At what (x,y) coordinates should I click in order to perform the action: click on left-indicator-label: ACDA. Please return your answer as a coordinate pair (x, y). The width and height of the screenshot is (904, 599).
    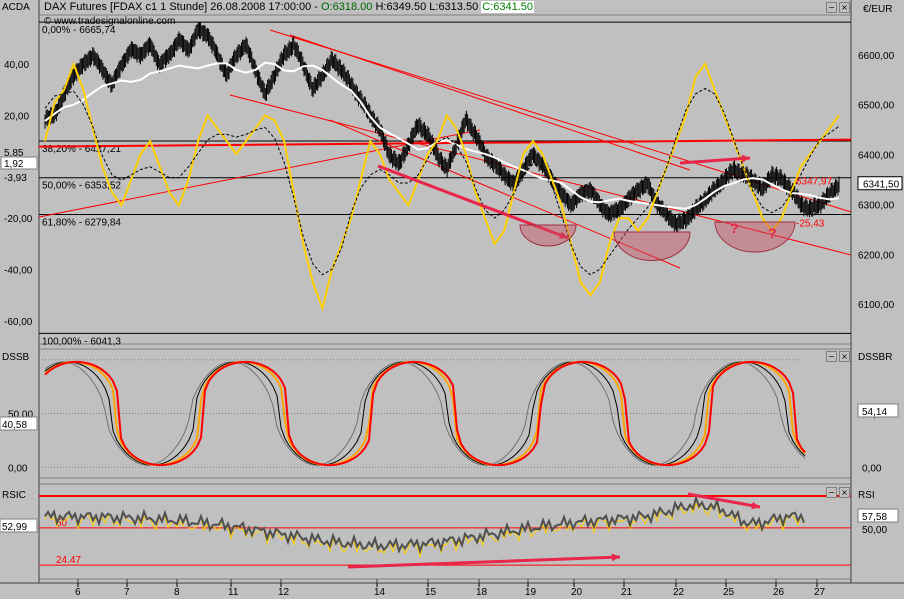
    Looking at the image, I should click on (16, 7).